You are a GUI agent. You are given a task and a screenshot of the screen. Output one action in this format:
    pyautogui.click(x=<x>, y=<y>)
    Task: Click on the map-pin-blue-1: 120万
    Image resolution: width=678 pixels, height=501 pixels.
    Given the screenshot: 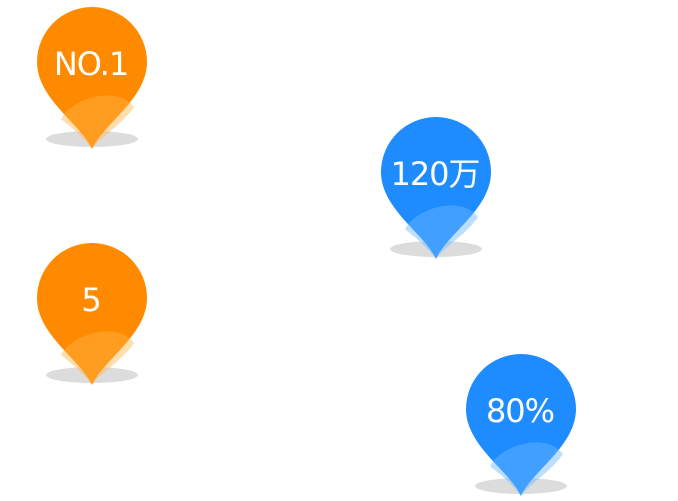 What is the action you would take?
    pyautogui.click(x=435, y=189)
    